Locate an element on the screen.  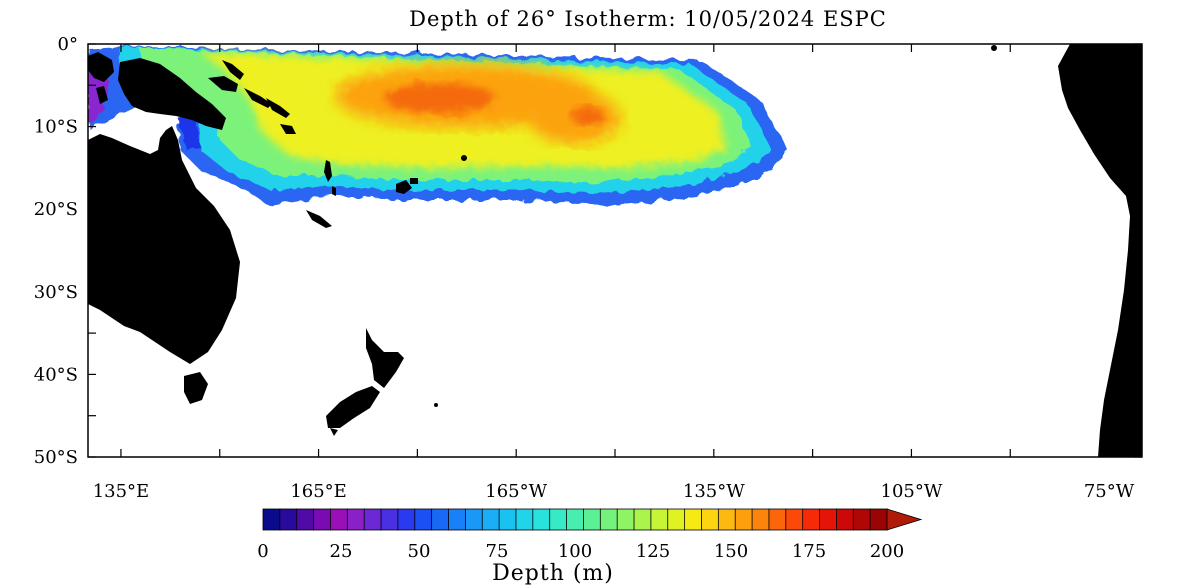
new-ireland is located at coordinates (233, 70).